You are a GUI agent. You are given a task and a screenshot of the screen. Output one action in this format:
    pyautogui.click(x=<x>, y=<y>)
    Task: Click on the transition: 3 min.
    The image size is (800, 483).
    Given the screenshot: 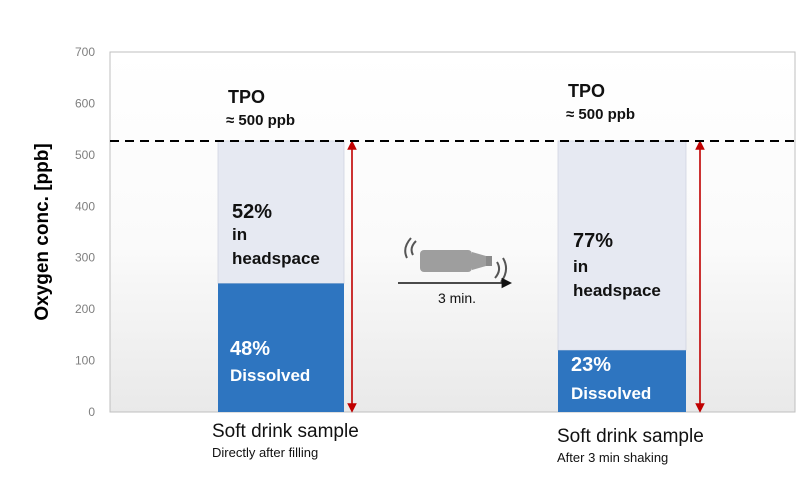 What is the action you would take?
    pyautogui.click(x=455, y=271)
    